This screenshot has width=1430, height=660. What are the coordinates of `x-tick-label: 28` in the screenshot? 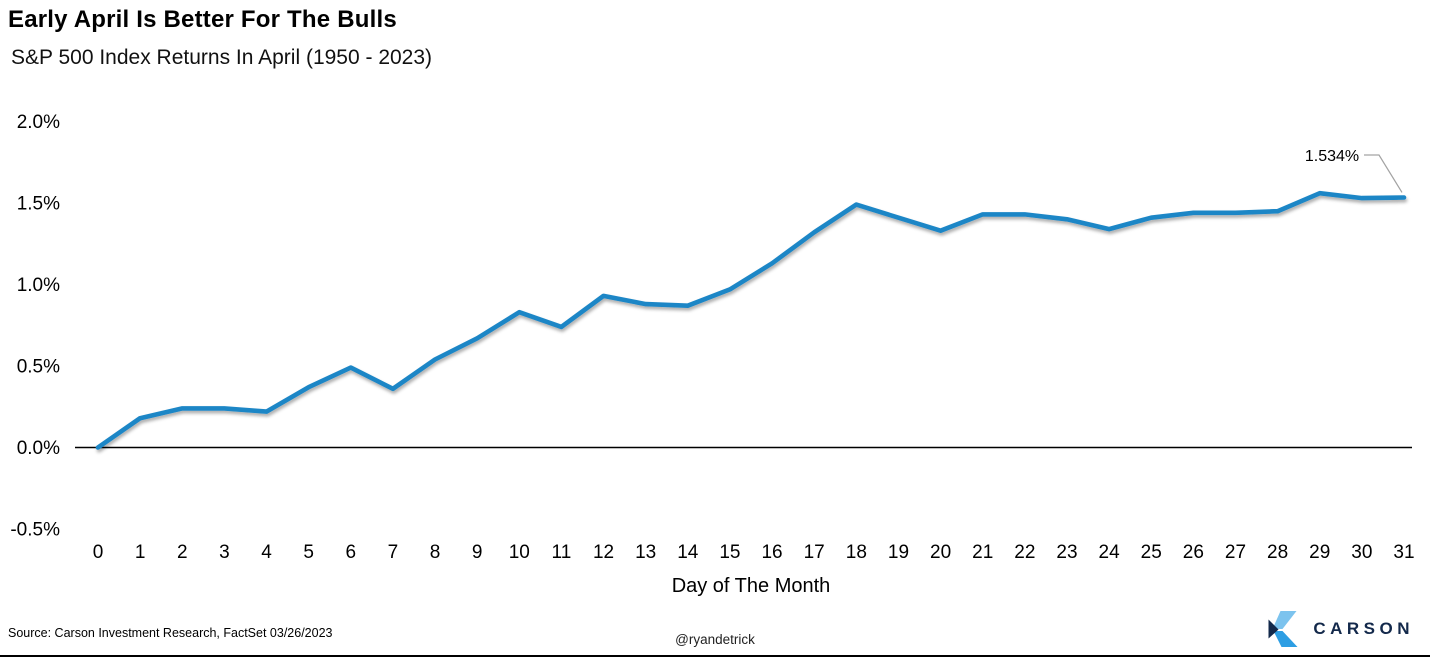 It's located at (1277, 552).